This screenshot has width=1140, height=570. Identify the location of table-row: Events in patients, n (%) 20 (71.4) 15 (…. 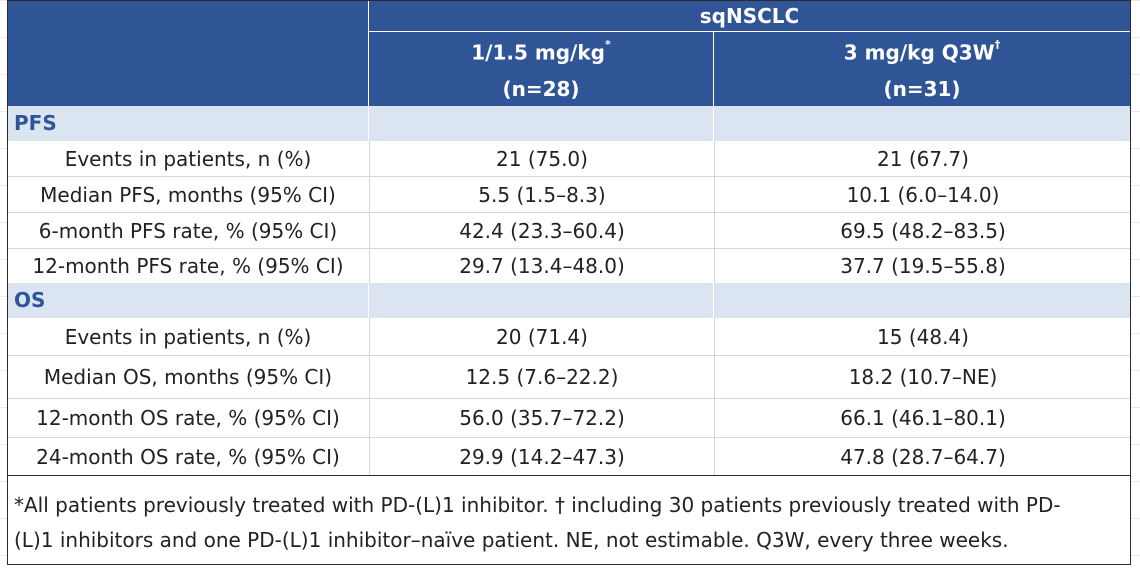
(569, 337).